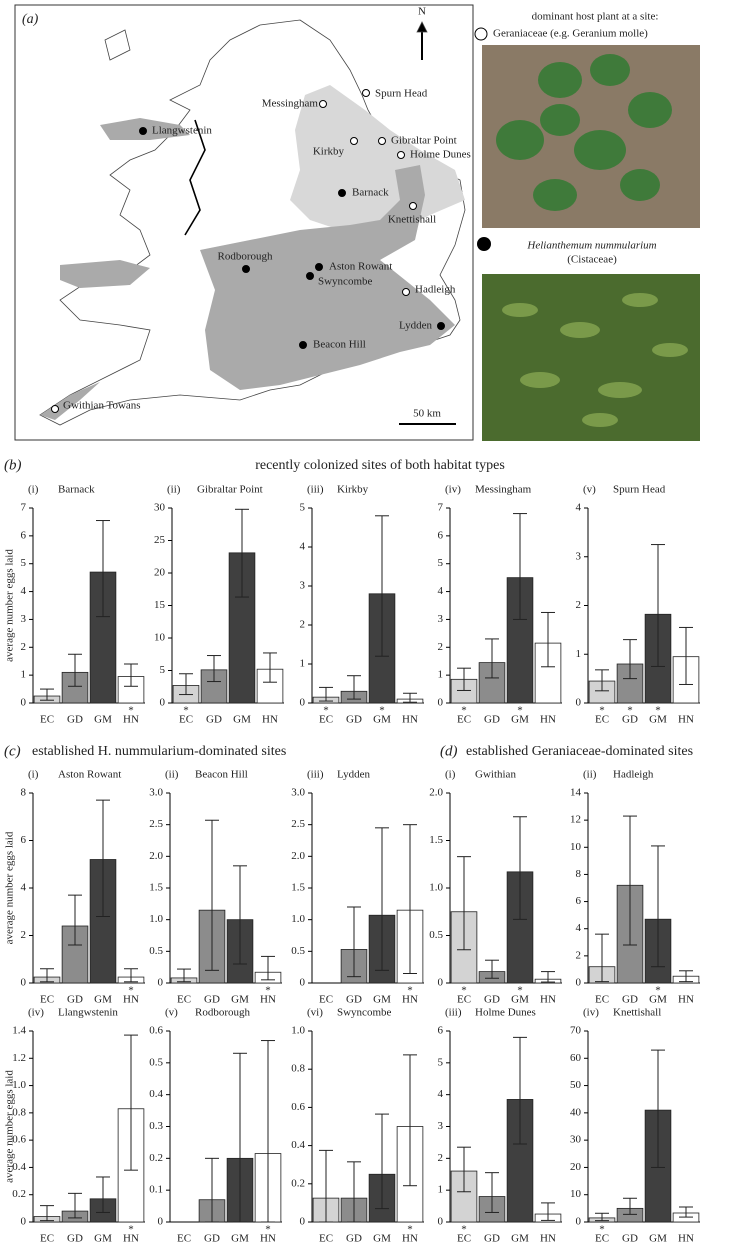  I want to click on y-tick-label: 3, so click(441, 619).